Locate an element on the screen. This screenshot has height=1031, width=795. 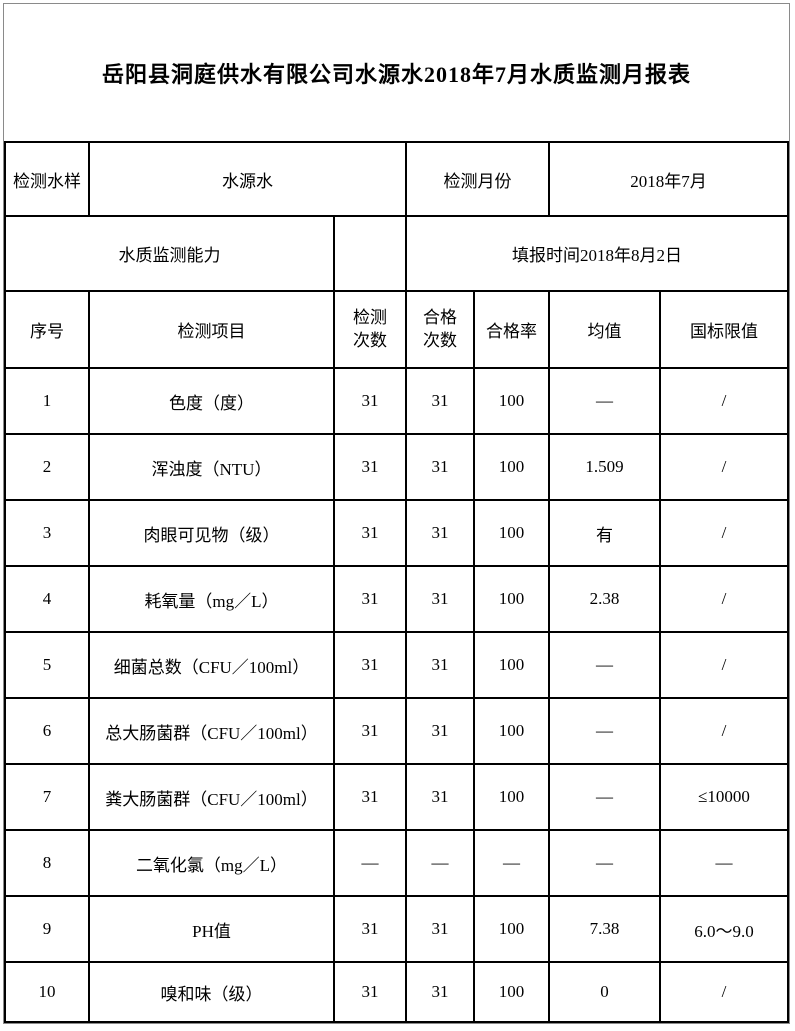
cell-serial: 5 is located at coordinates (47, 665).